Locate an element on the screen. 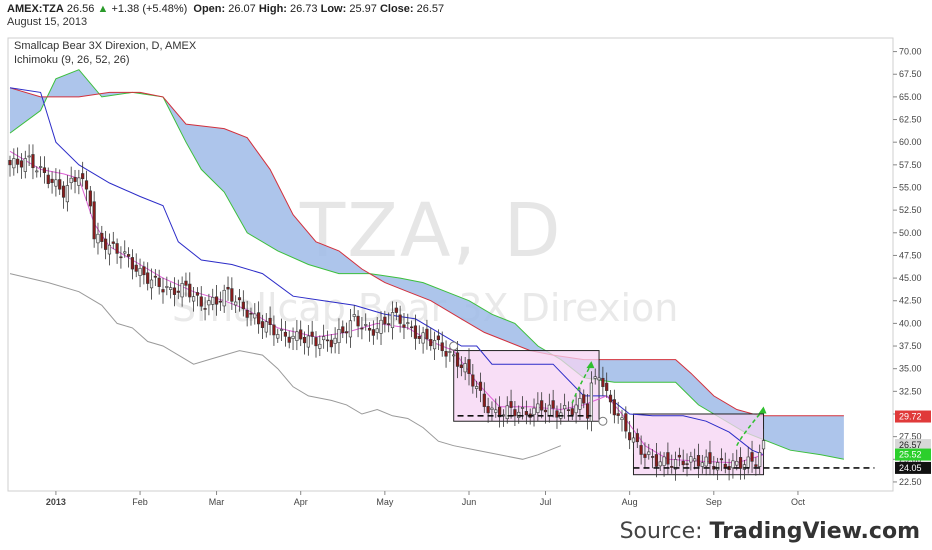 The width and height of the screenshot is (932, 550). y-tick-label: 55.00 is located at coordinates (910, 187).